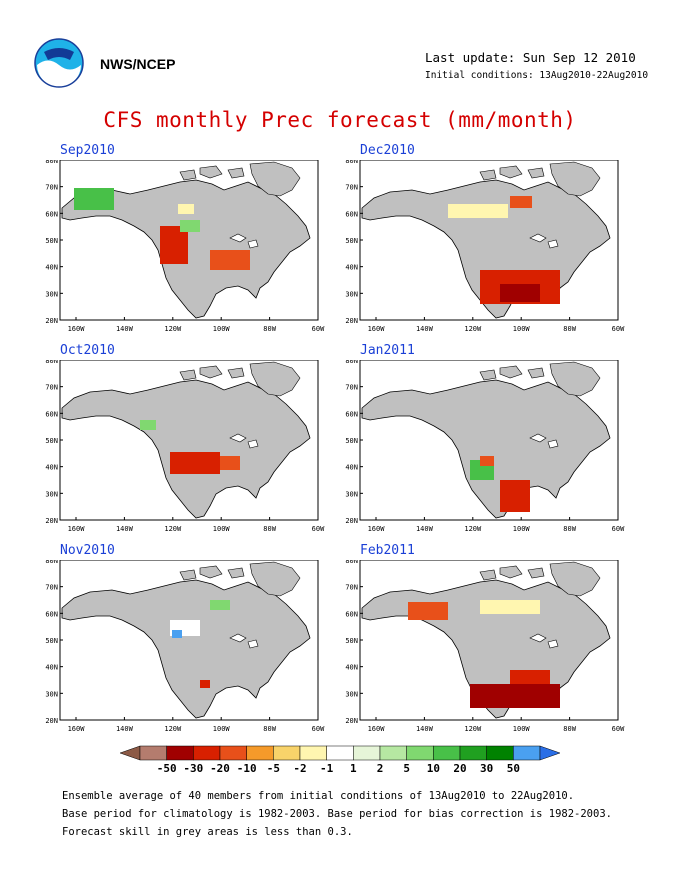 The image size is (680, 880). Describe the element at coordinates (353, 768) in the screenshot. I see `colorbar-label: 1` at that location.